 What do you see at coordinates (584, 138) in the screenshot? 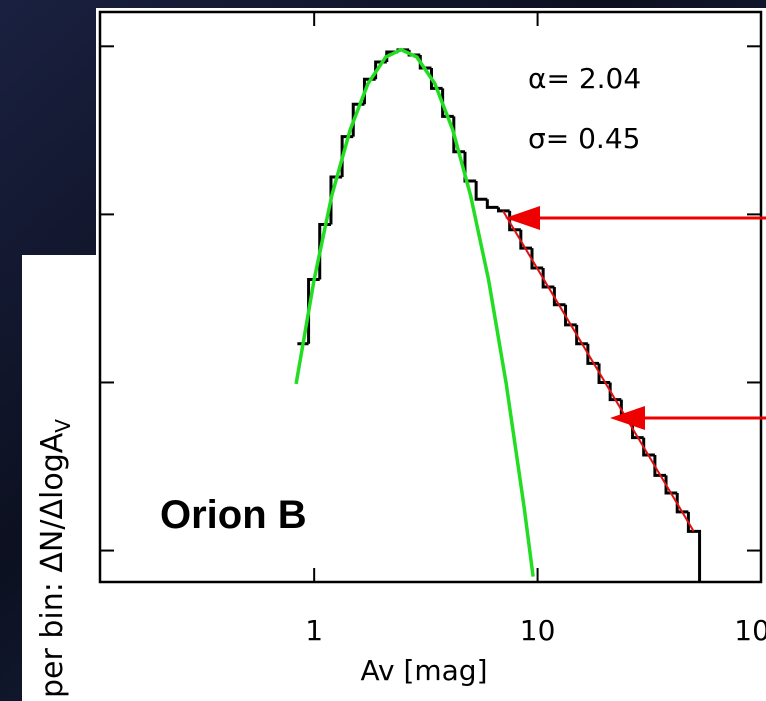
I see `annotation-sigma: σ= 0.45` at bounding box center [584, 138].